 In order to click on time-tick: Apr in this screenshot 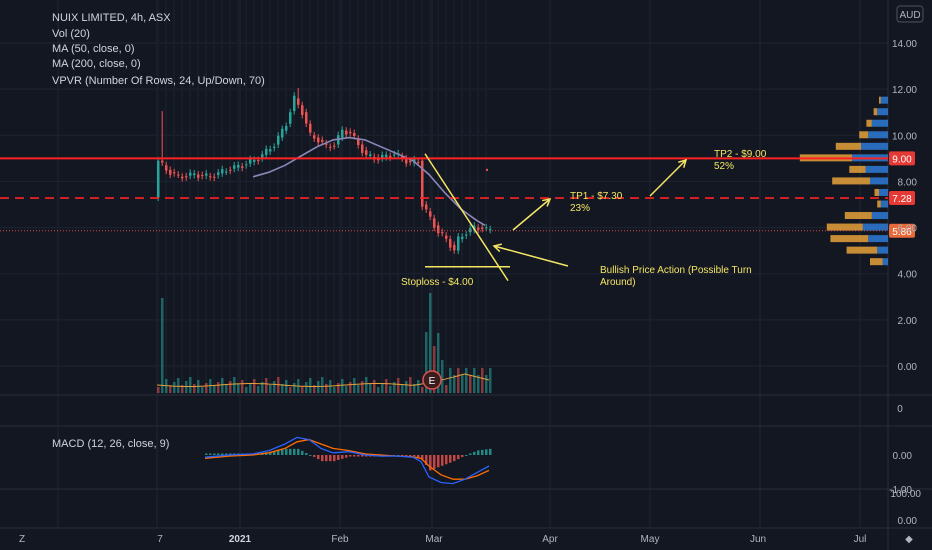, I will do `click(550, 539)`.